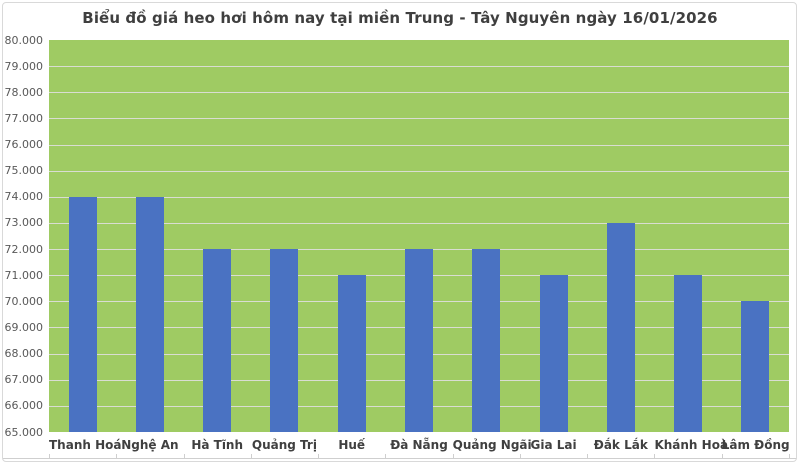 The image size is (800, 465). What do you see at coordinates (419, 445) in the screenshot?
I see `x-axis-category-label: Đà Nẵng` at bounding box center [419, 445].